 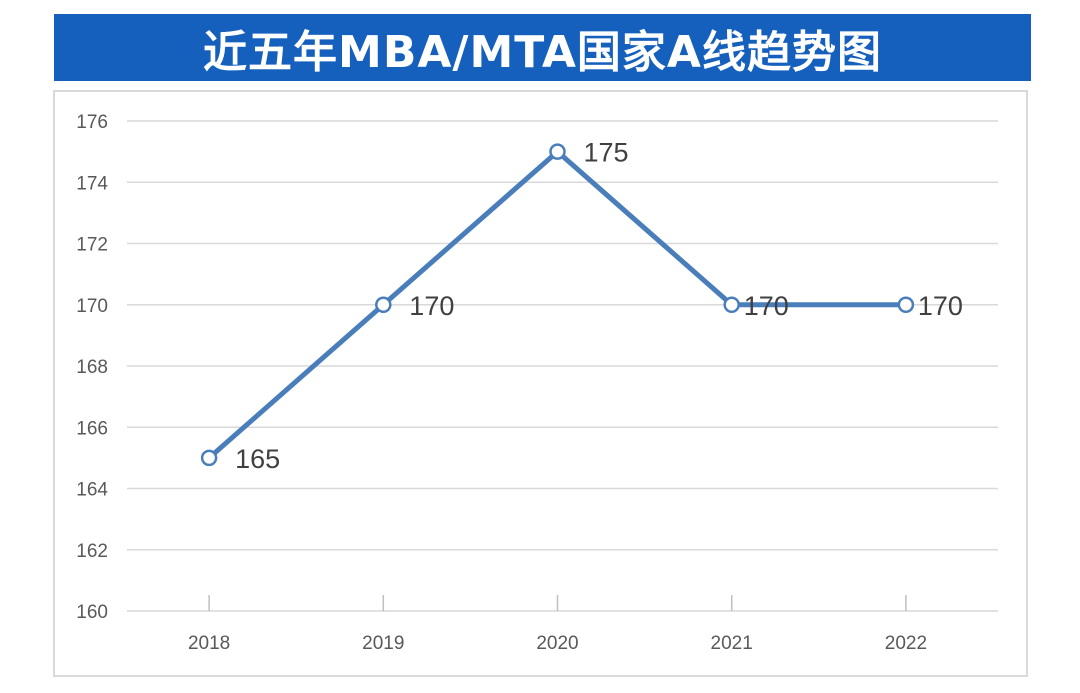 What do you see at coordinates (383, 643) in the screenshot?
I see `x-tick-label: 2019` at bounding box center [383, 643].